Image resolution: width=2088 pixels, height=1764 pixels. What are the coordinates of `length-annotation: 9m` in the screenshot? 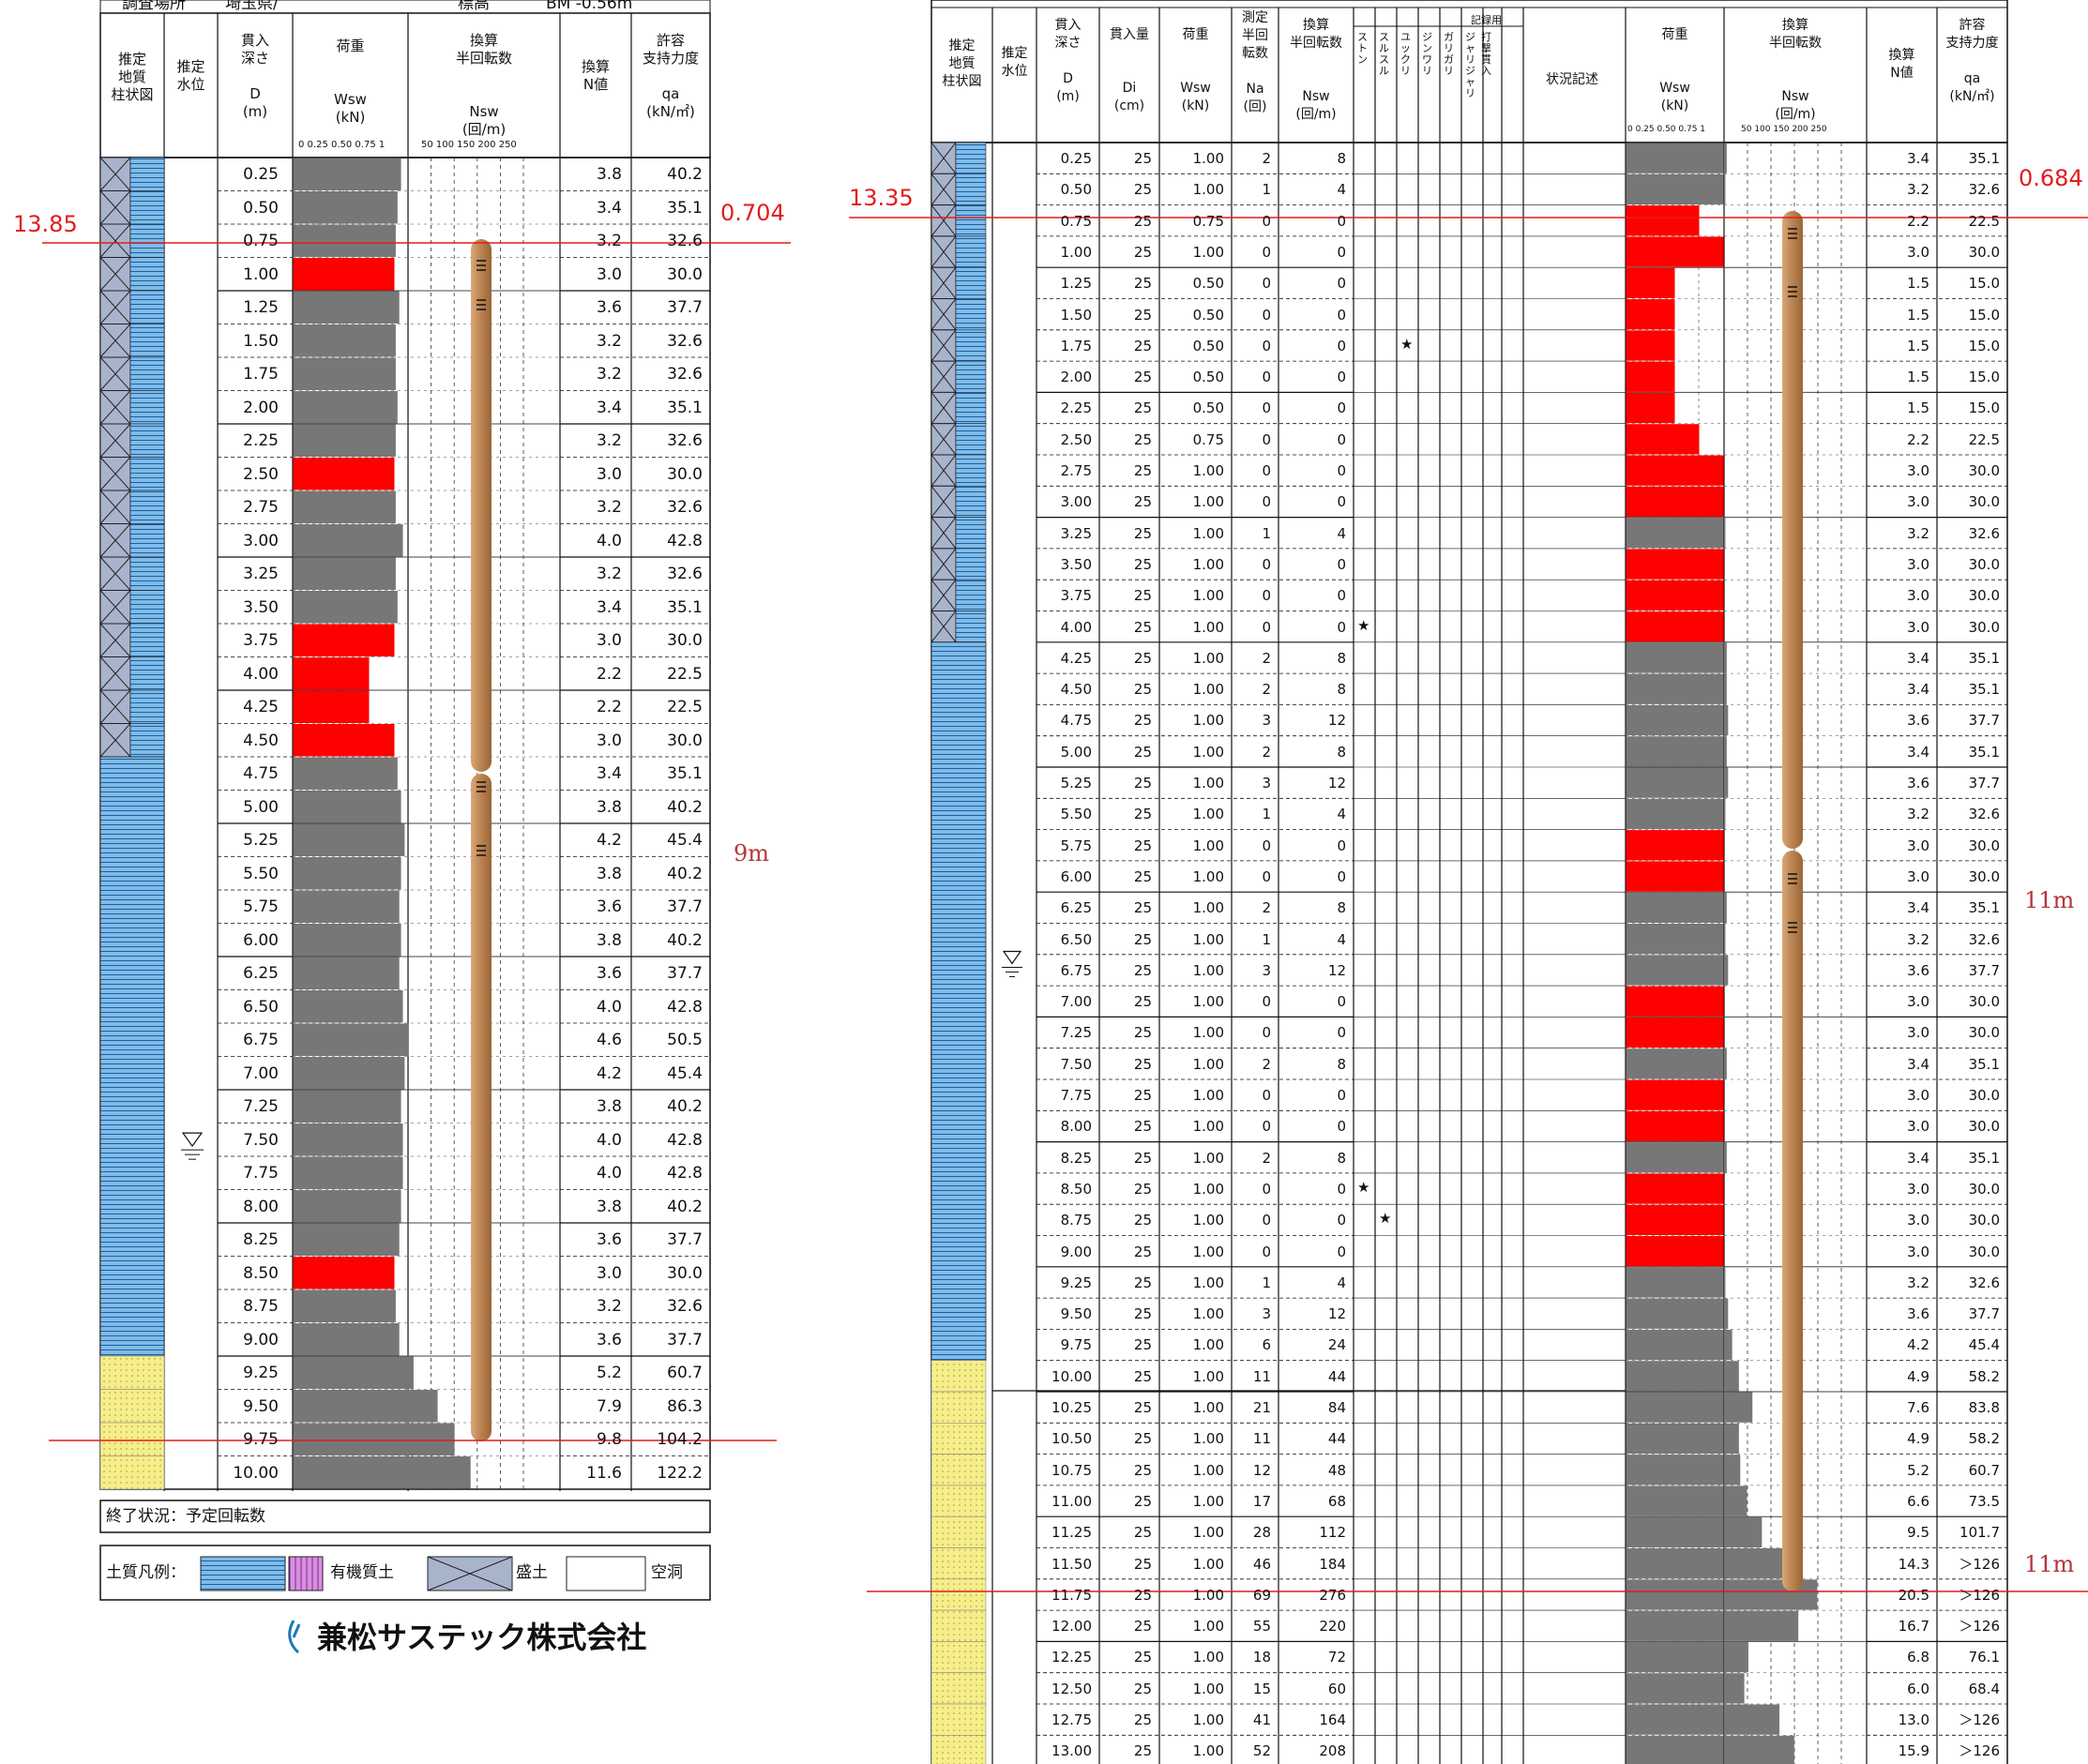 It's located at (752, 854).